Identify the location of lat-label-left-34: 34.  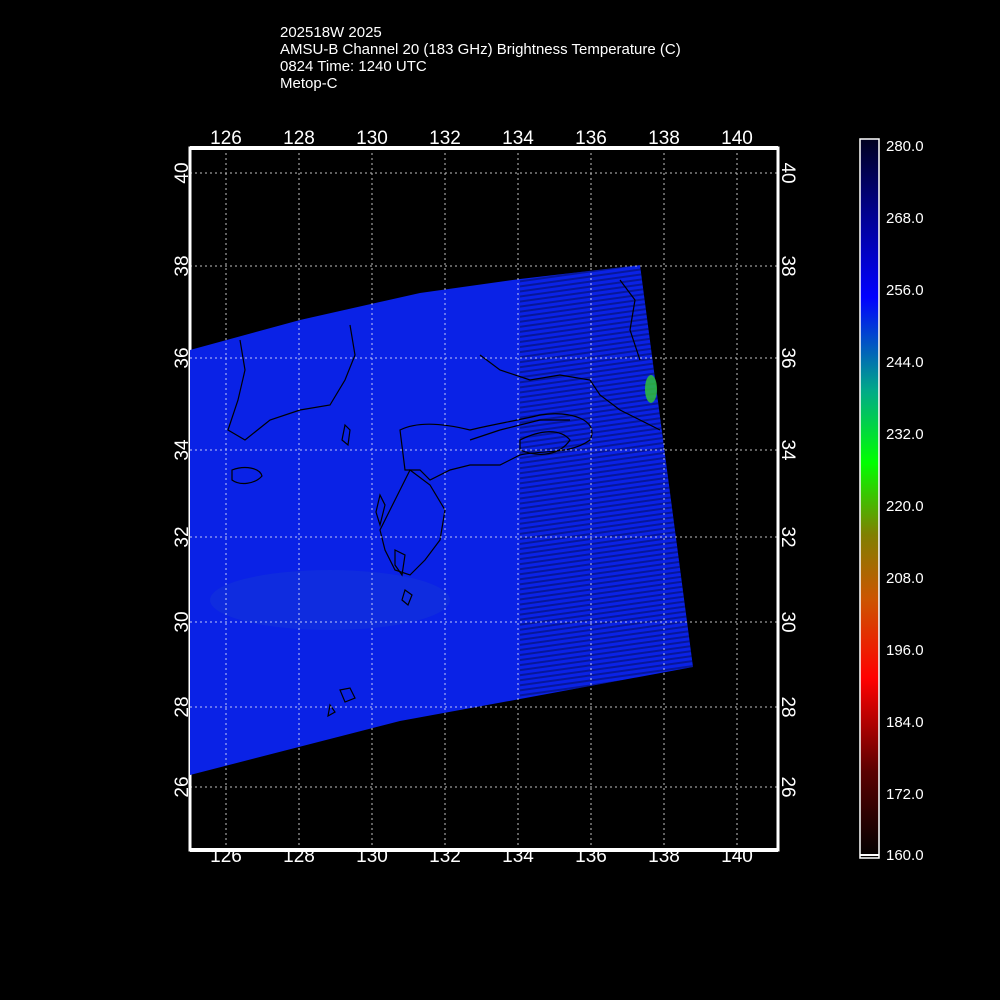
(182, 450).